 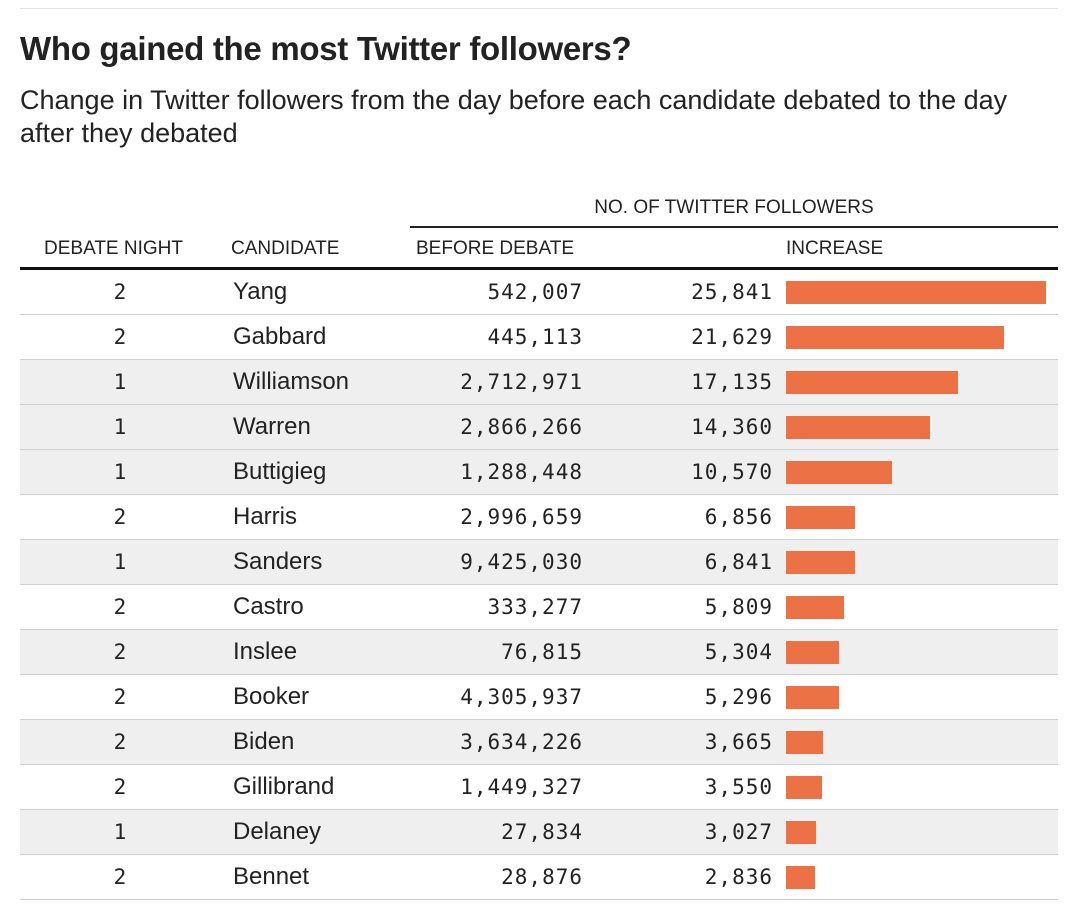 I want to click on candidate-name: Castro, so click(x=268, y=606).